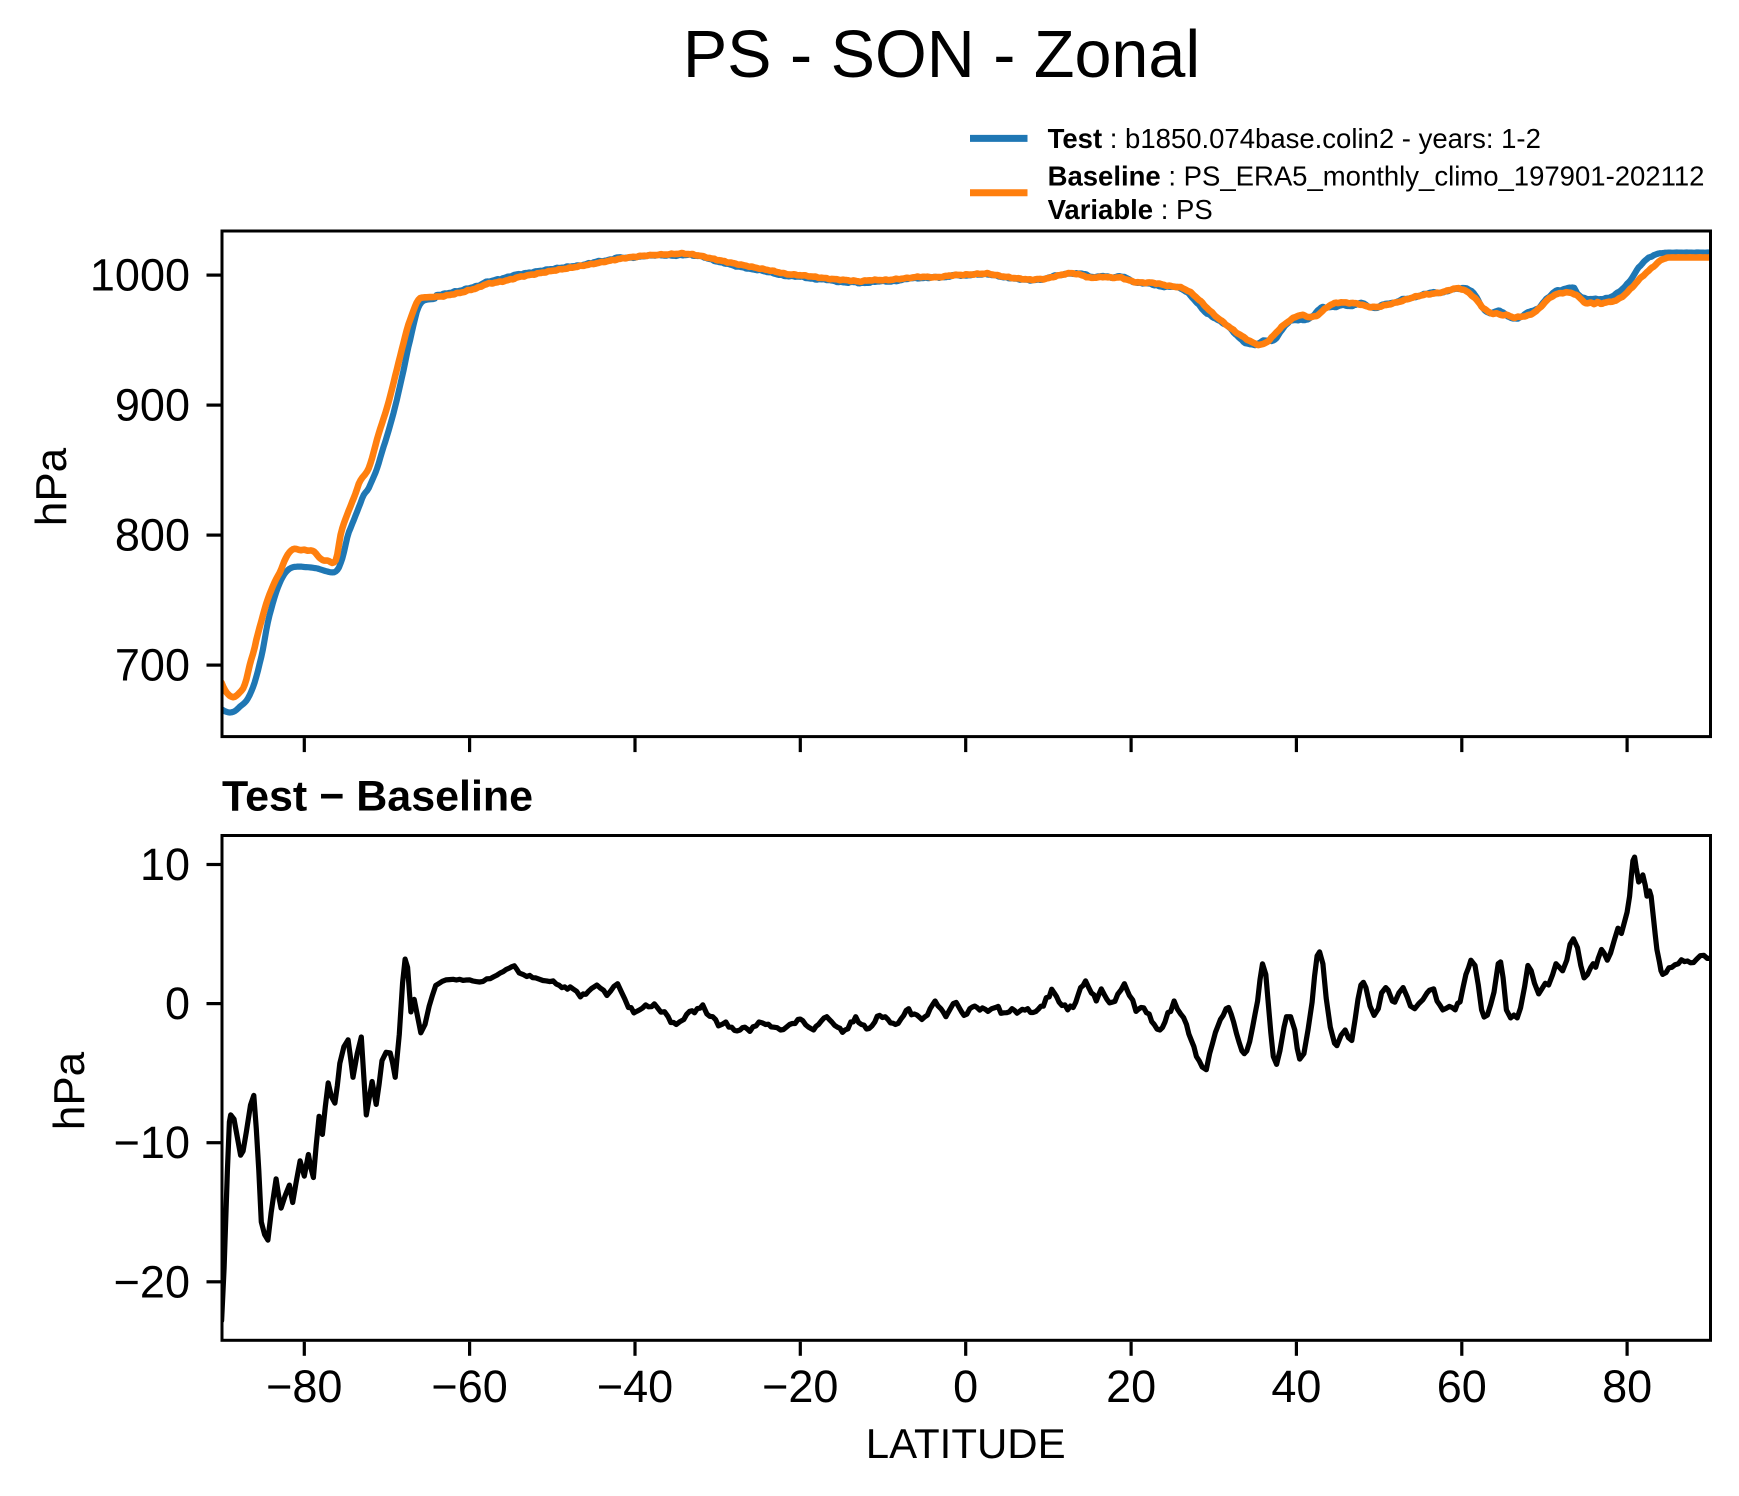  What do you see at coordinates (1462, 1386) in the screenshot?
I see `svg-text: 60` at bounding box center [1462, 1386].